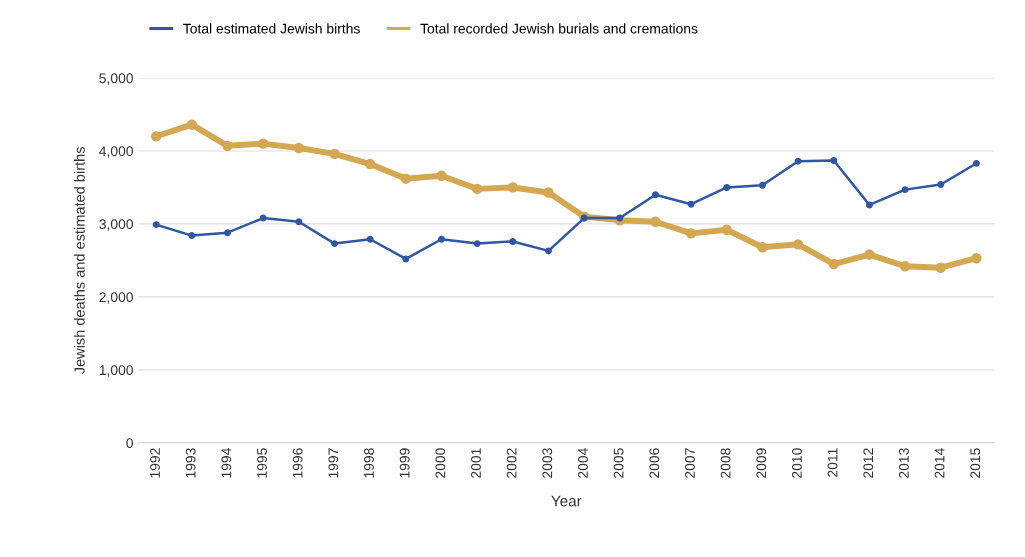  Describe the element at coordinates (262, 463) in the screenshot. I see `x-tick-label: 1995` at that location.